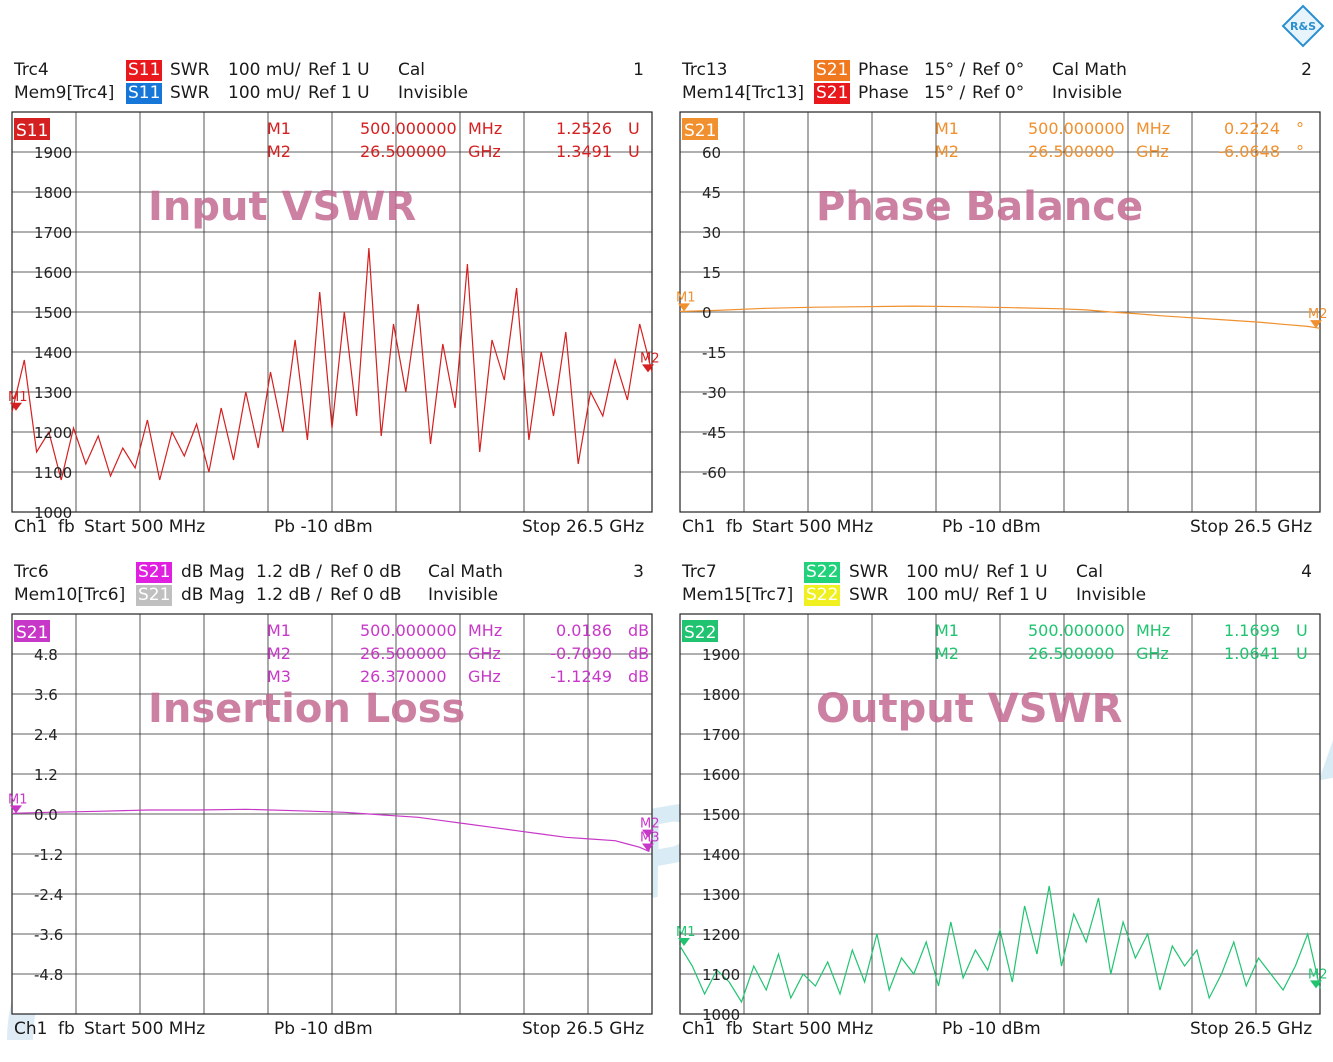 The height and width of the screenshot is (1062, 1333). Describe the element at coordinates (699, 572) in the screenshot. I see `trace-name: Trc7` at that location.